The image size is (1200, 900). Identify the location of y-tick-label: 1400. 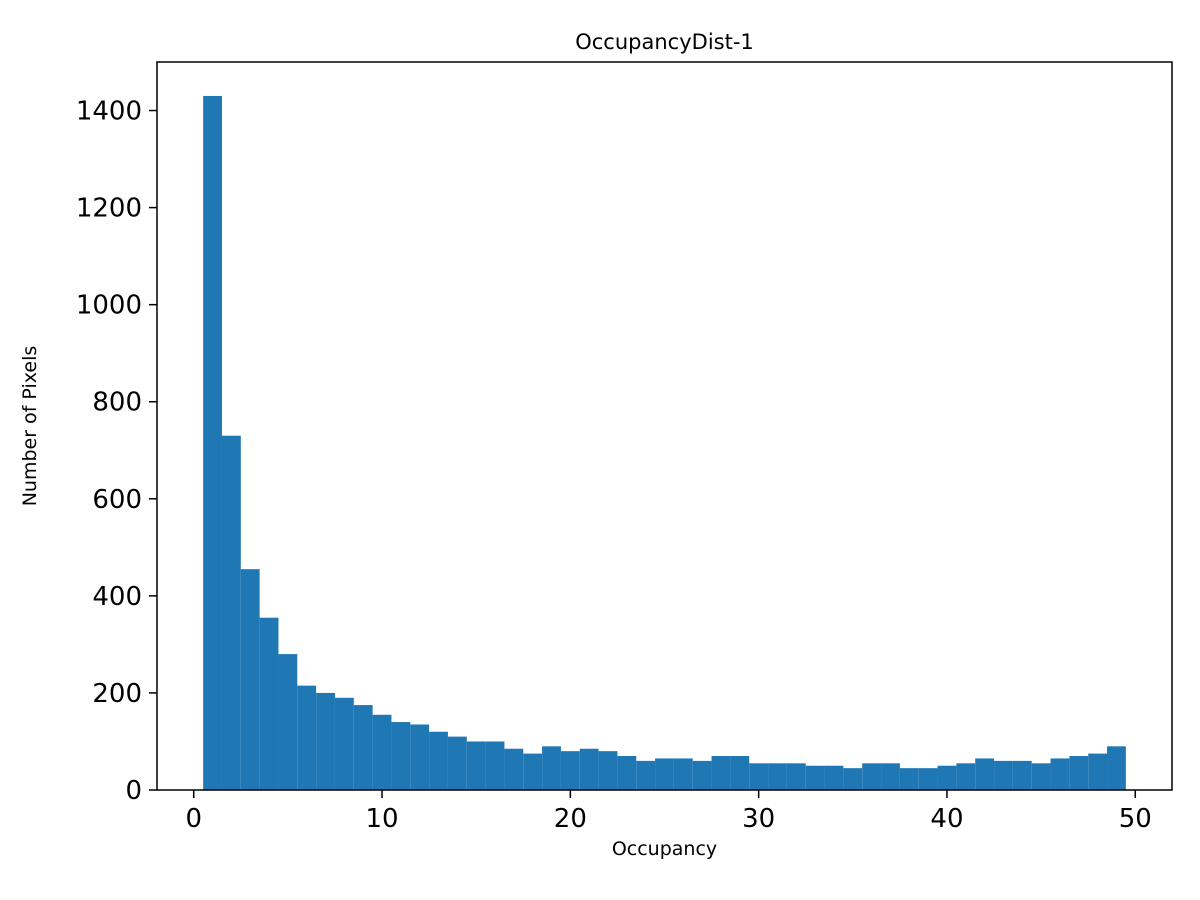
(109, 112).